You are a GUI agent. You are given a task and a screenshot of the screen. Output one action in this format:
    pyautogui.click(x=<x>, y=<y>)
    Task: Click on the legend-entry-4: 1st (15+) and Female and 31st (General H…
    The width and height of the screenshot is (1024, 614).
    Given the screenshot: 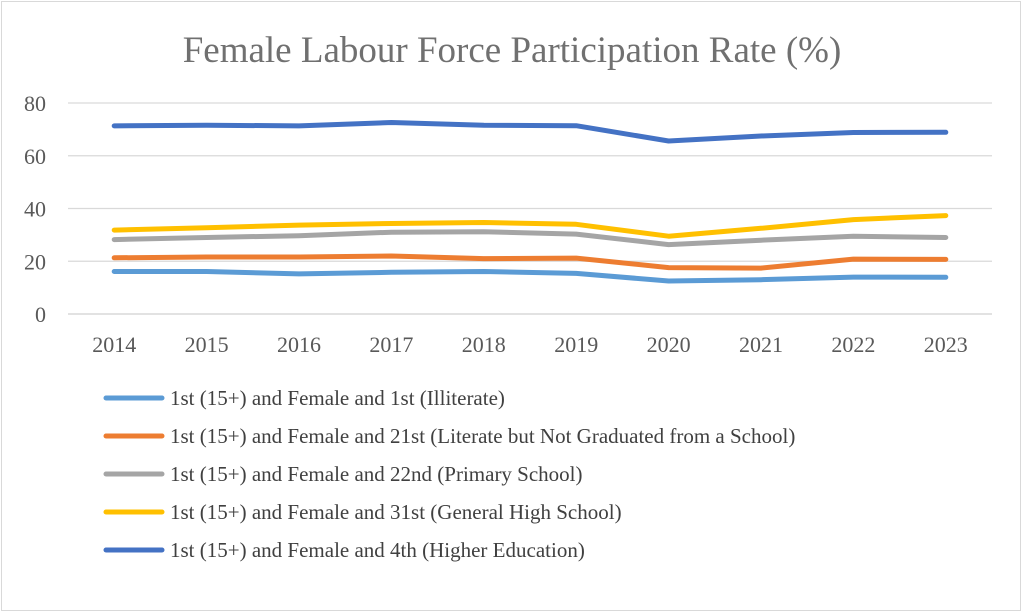 What is the action you would take?
    pyautogui.click(x=362, y=512)
    